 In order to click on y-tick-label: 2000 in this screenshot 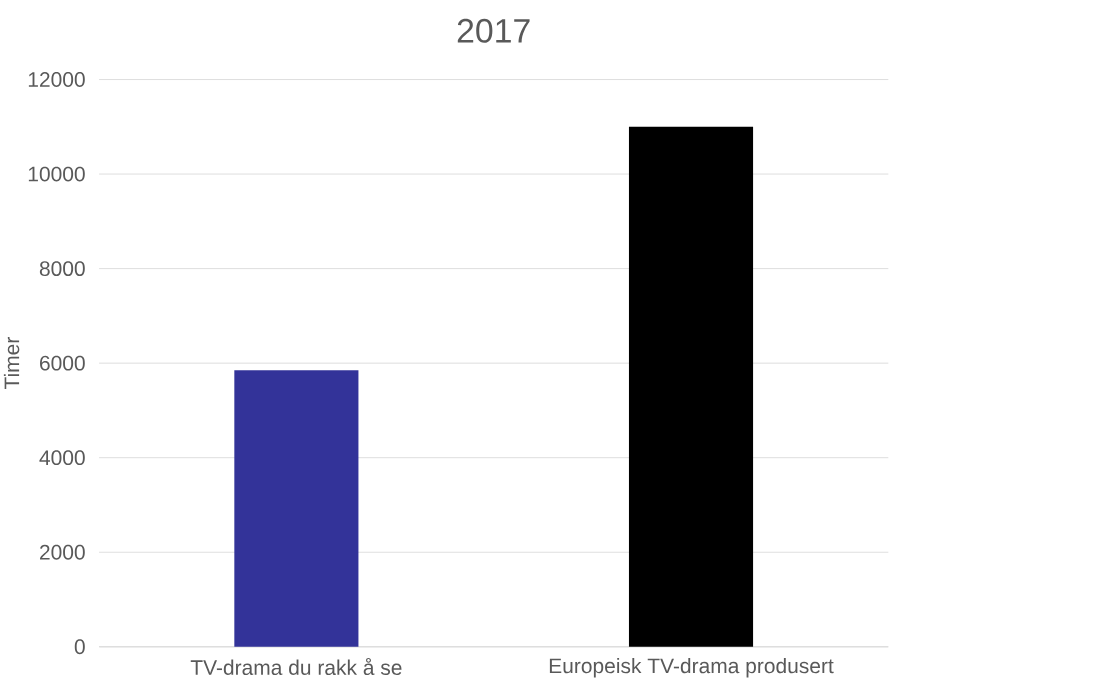, I will do `click(62, 552)`.